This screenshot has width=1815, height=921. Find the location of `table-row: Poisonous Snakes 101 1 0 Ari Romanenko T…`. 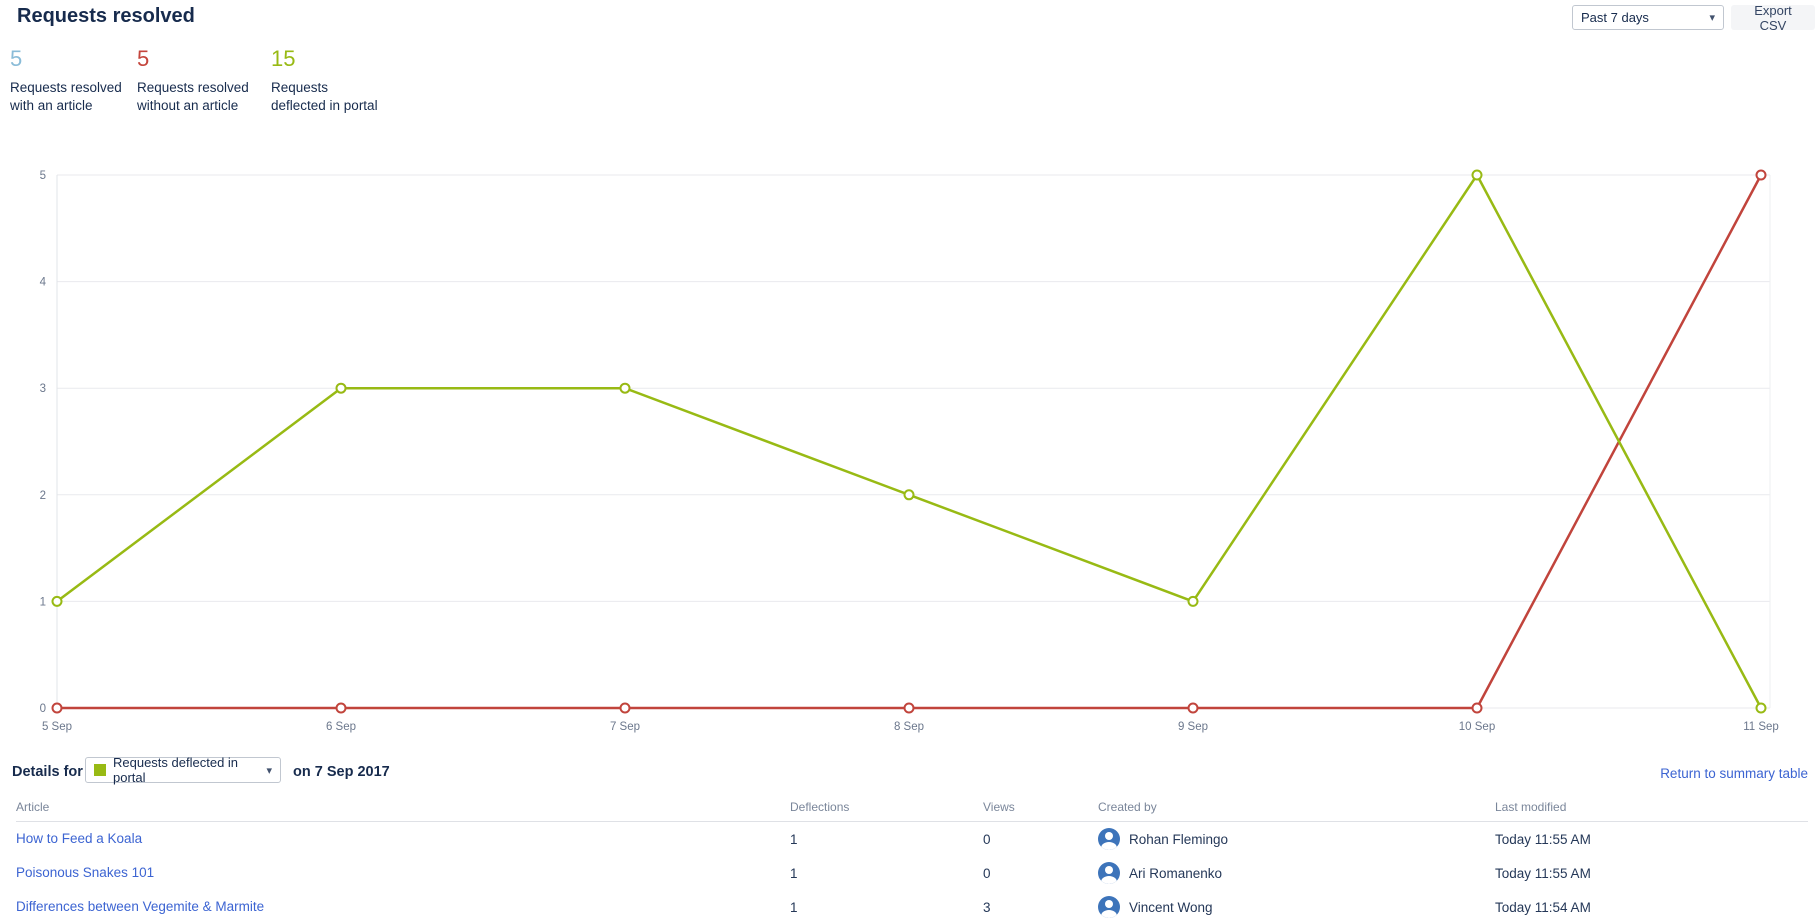

table-row: Poisonous Snakes 101 1 0 Ari Romanenko T… is located at coordinates (912, 873).